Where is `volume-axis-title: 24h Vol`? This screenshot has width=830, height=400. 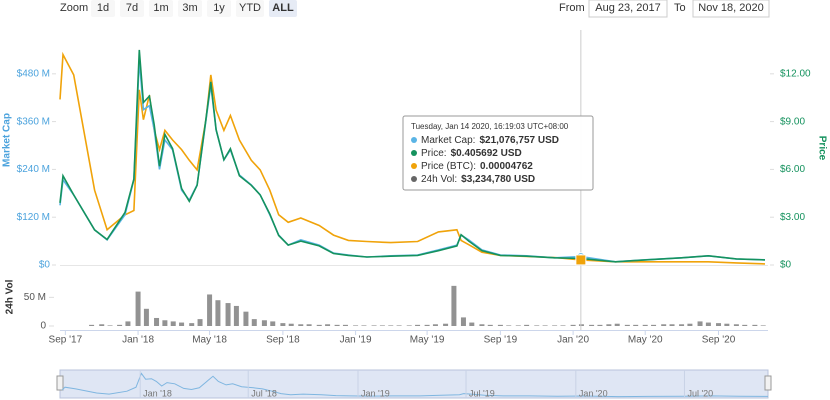
volume-axis-title: 24h Vol is located at coordinates (10, 296).